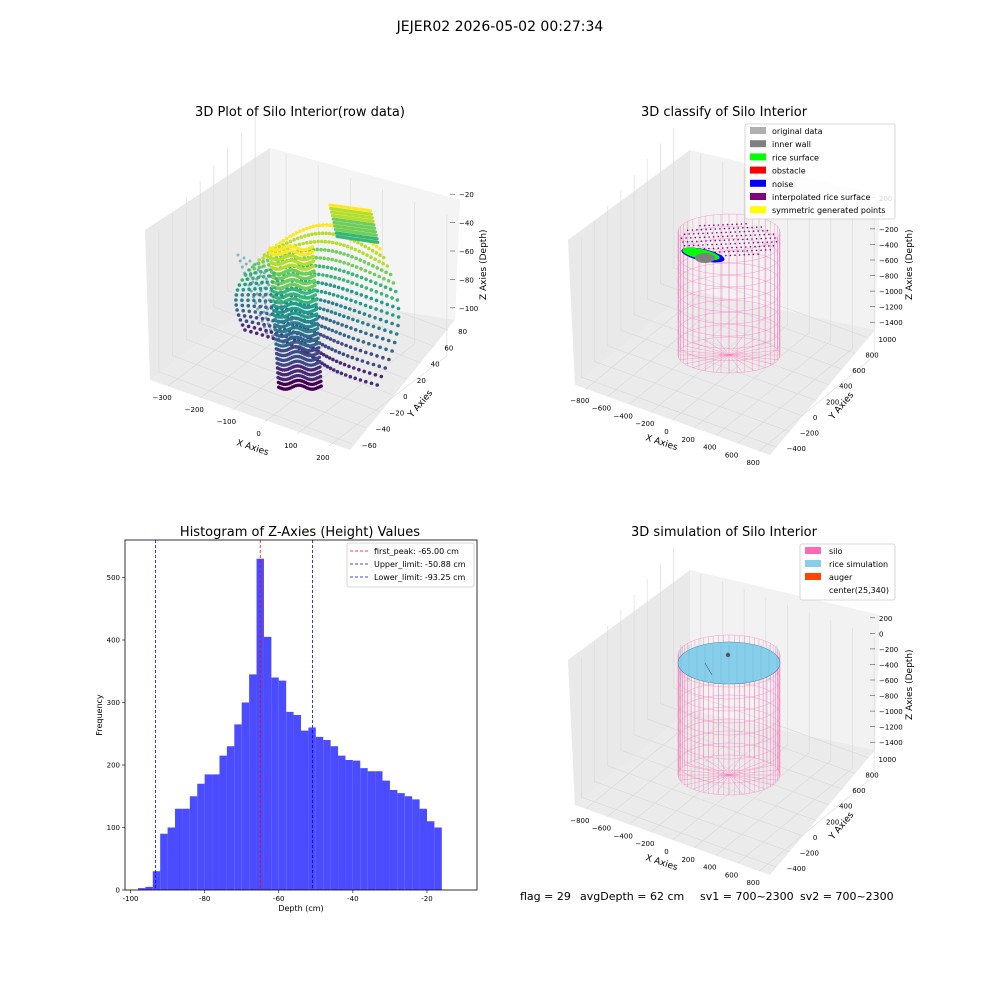 The width and height of the screenshot is (1000, 1000). I want to click on y-tick-label: −200, so click(809, 434).